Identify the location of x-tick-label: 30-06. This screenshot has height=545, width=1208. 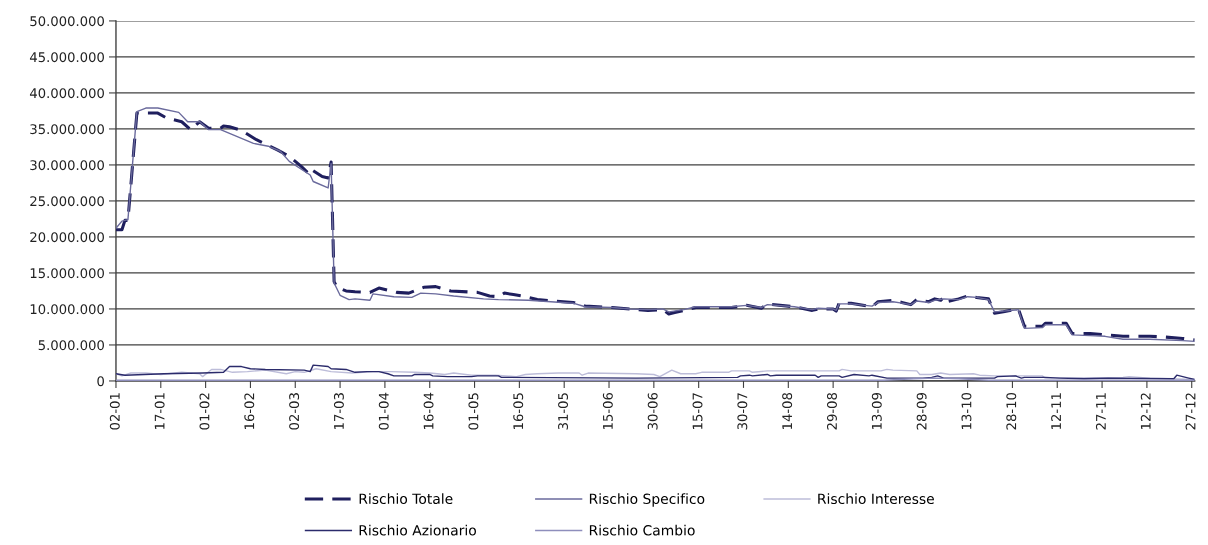
(652, 411).